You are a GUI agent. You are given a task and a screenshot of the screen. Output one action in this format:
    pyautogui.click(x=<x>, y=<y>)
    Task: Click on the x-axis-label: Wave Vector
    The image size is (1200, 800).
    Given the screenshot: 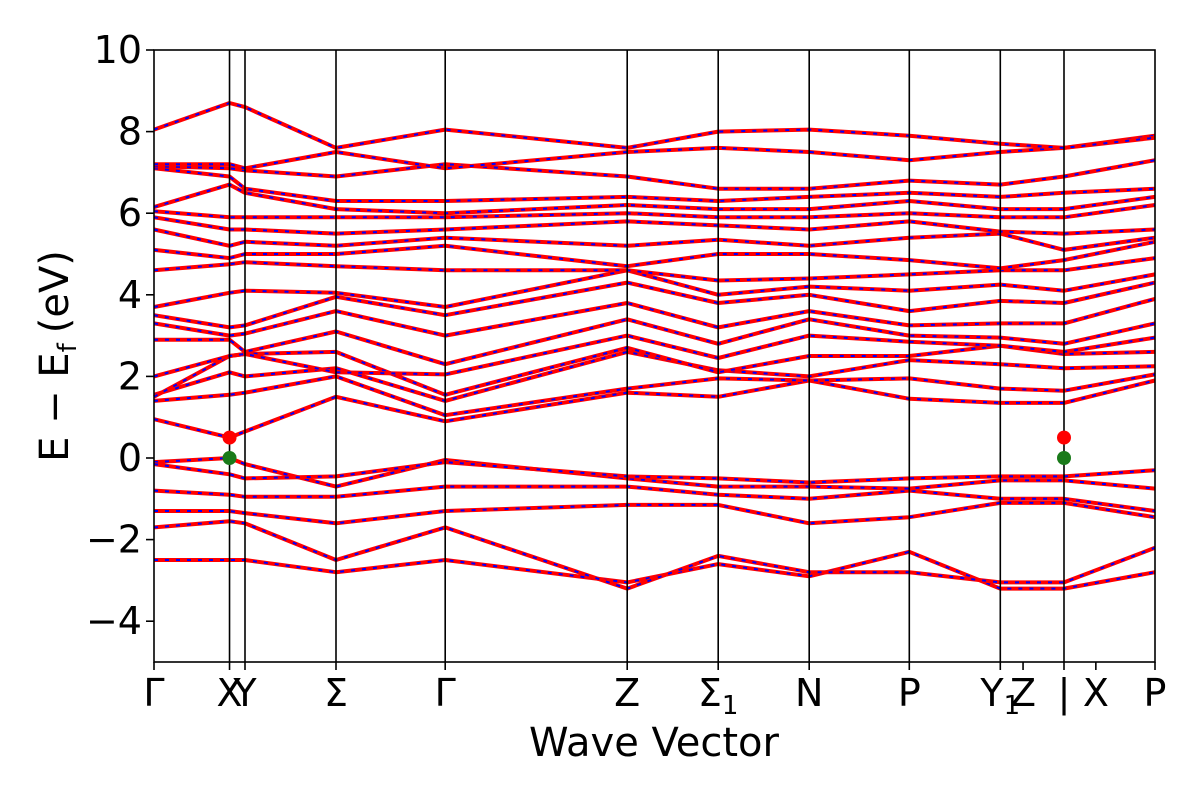 What is the action you would take?
    pyautogui.click(x=654, y=743)
    